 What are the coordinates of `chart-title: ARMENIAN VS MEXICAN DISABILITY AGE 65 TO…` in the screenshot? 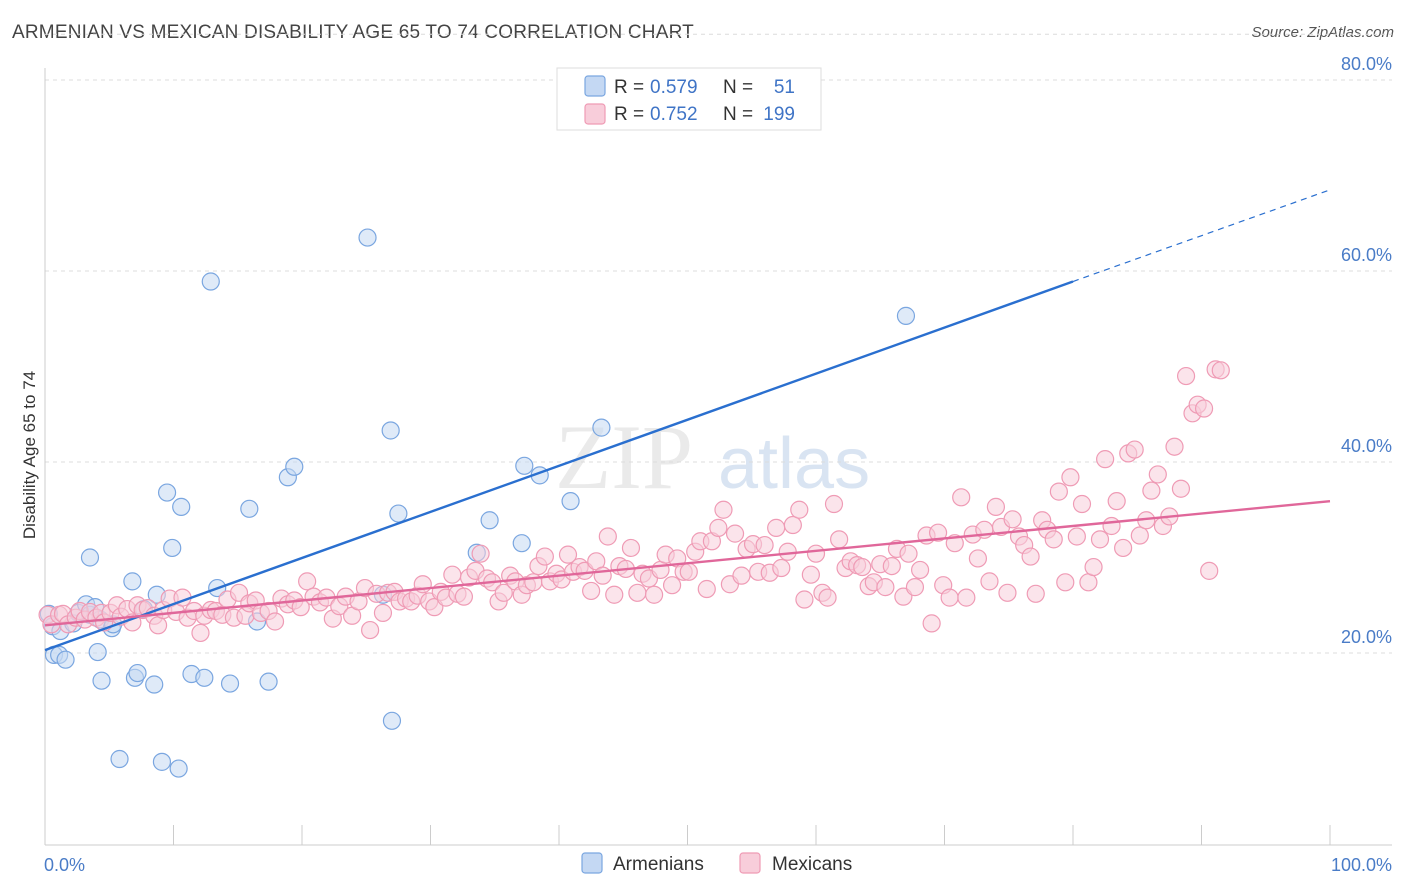 It's located at (353, 32).